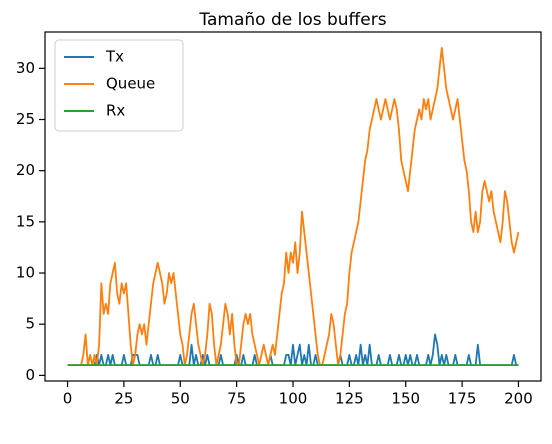 The image size is (552, 444). What do you see at coordinates (293, 399) in the screenshot?
I see `x-tick-label: 100` at bounding box center [293, 399].